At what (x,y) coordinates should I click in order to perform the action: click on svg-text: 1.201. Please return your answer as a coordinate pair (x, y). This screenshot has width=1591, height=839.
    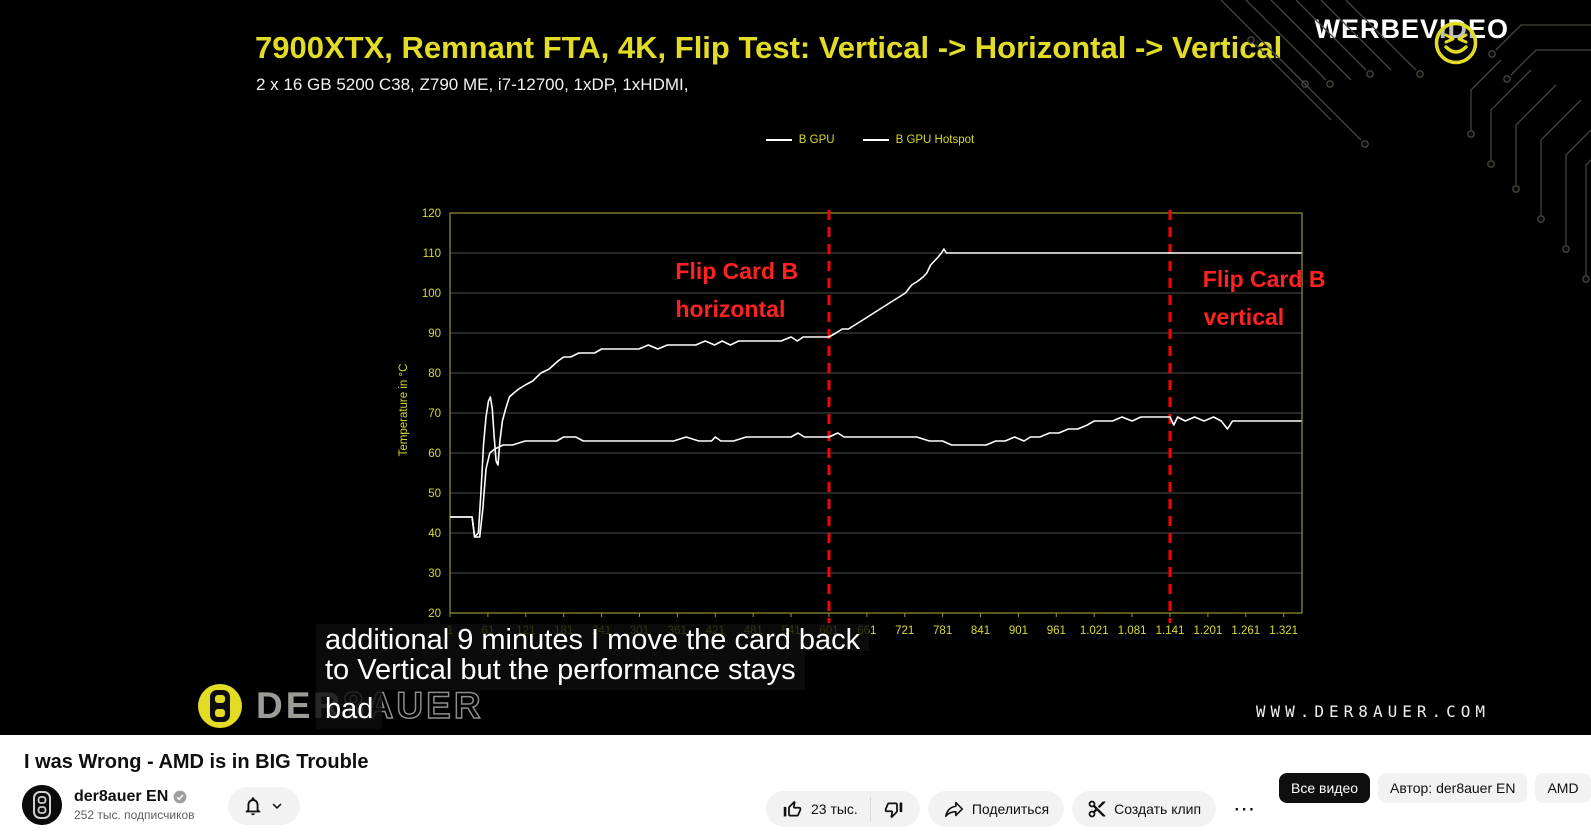
    Looking at the image, I should click on (1208, 631).